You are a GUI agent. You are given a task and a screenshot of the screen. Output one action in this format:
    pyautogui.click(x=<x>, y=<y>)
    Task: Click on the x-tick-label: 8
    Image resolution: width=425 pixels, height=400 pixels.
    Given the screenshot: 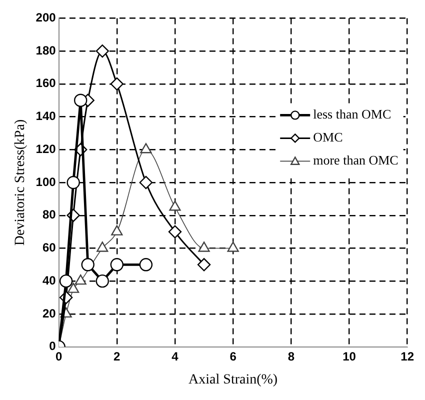 What is the action you would take?
    pyautogui.click(x=291, y=356)
    